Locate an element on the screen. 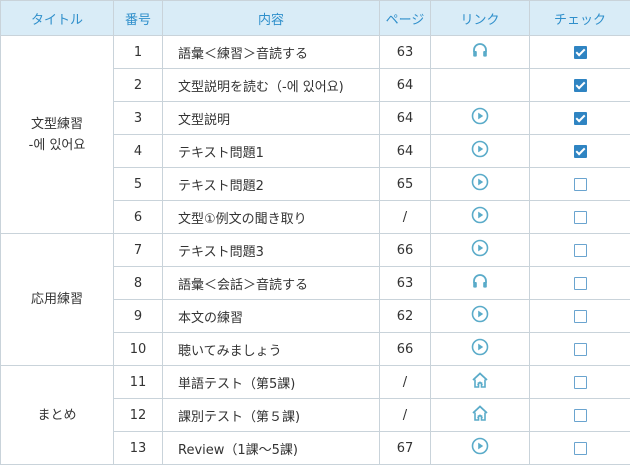 The width and height of the screenshot is (630, 465). row-content: テキスト問題2 is located at coordinates (271, 184).